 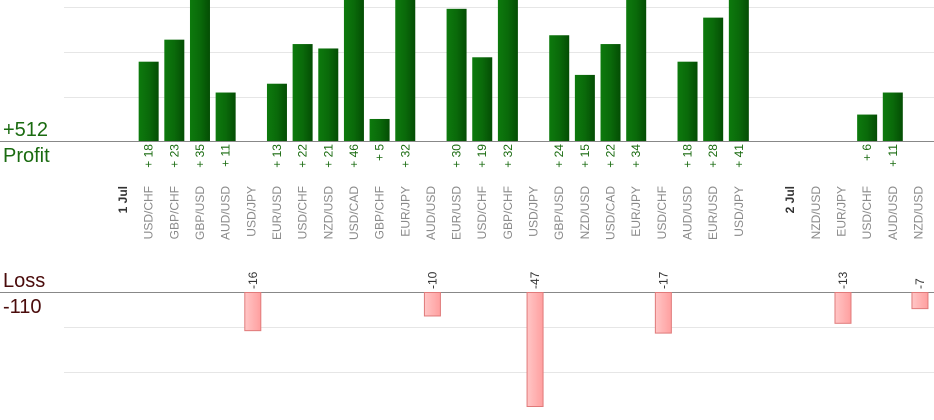 I want to click on loss-value-label: -47, so click(x=535, y=280).